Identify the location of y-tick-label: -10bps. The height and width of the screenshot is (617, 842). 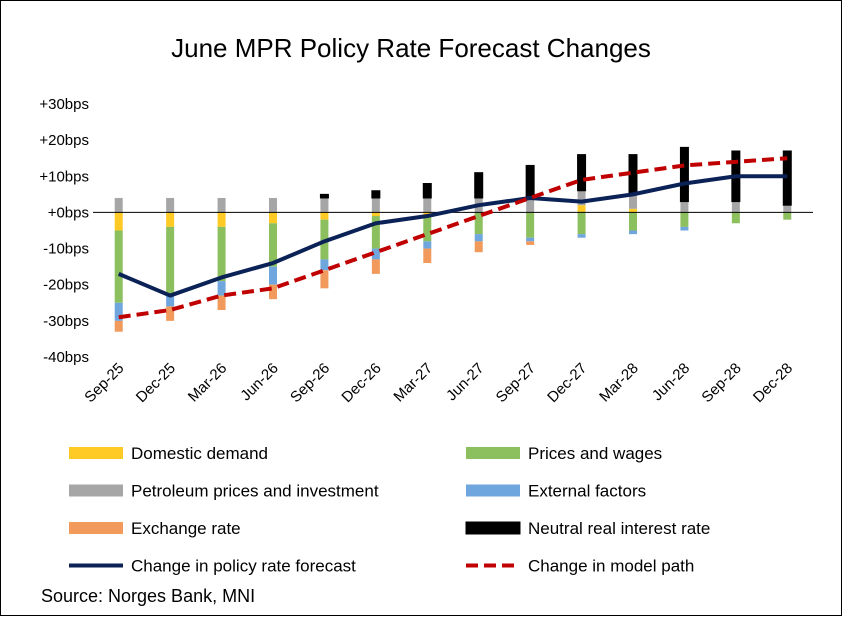
(66, 249).